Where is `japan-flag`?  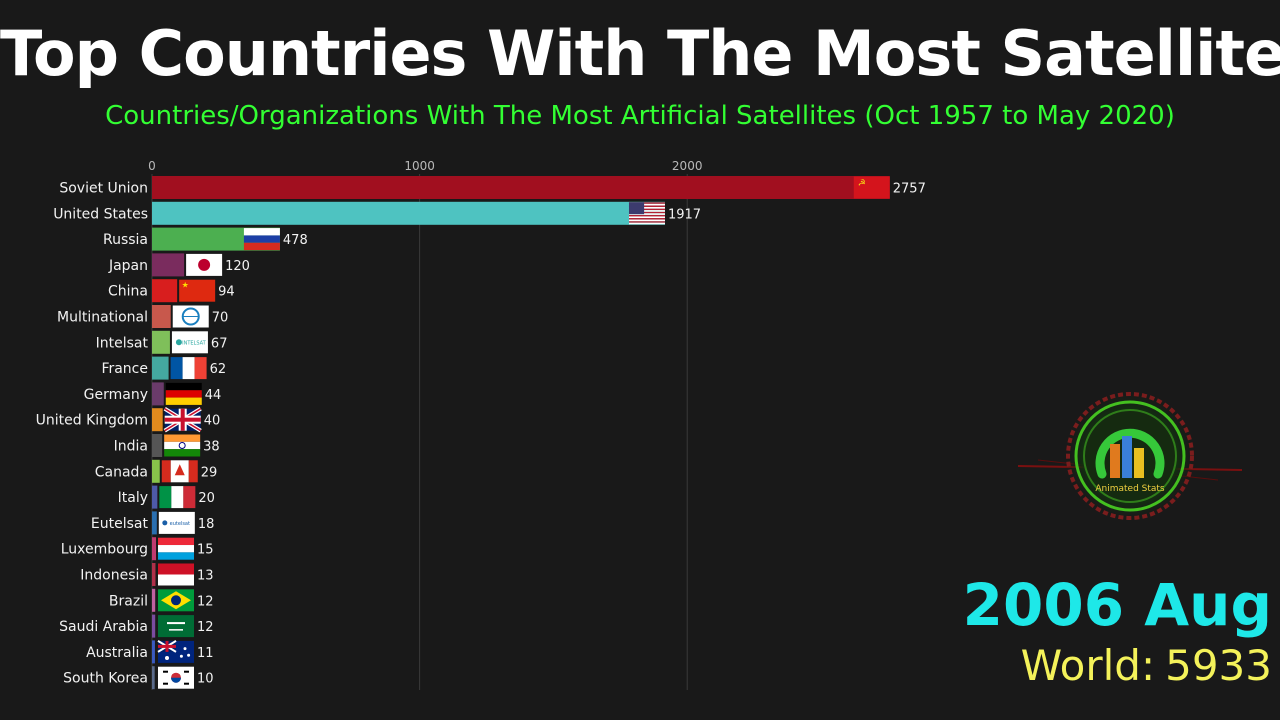 japan-flag is located at coordinates (204, 264).